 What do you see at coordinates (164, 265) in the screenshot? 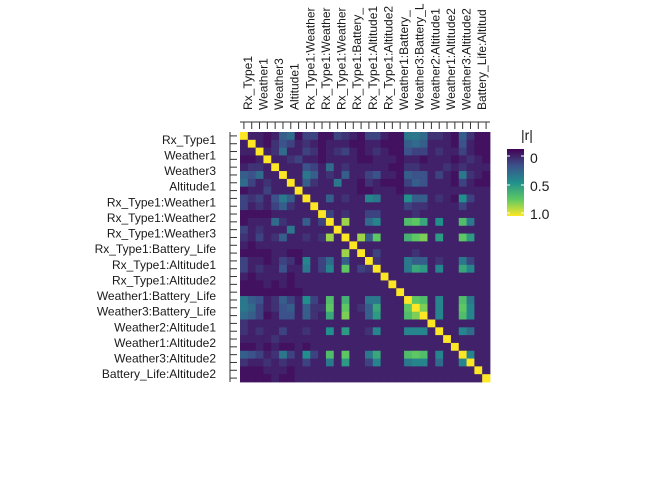
I see `y-tick-label: Rx_Type1:Altitude1` at bounding box center [164, 265].